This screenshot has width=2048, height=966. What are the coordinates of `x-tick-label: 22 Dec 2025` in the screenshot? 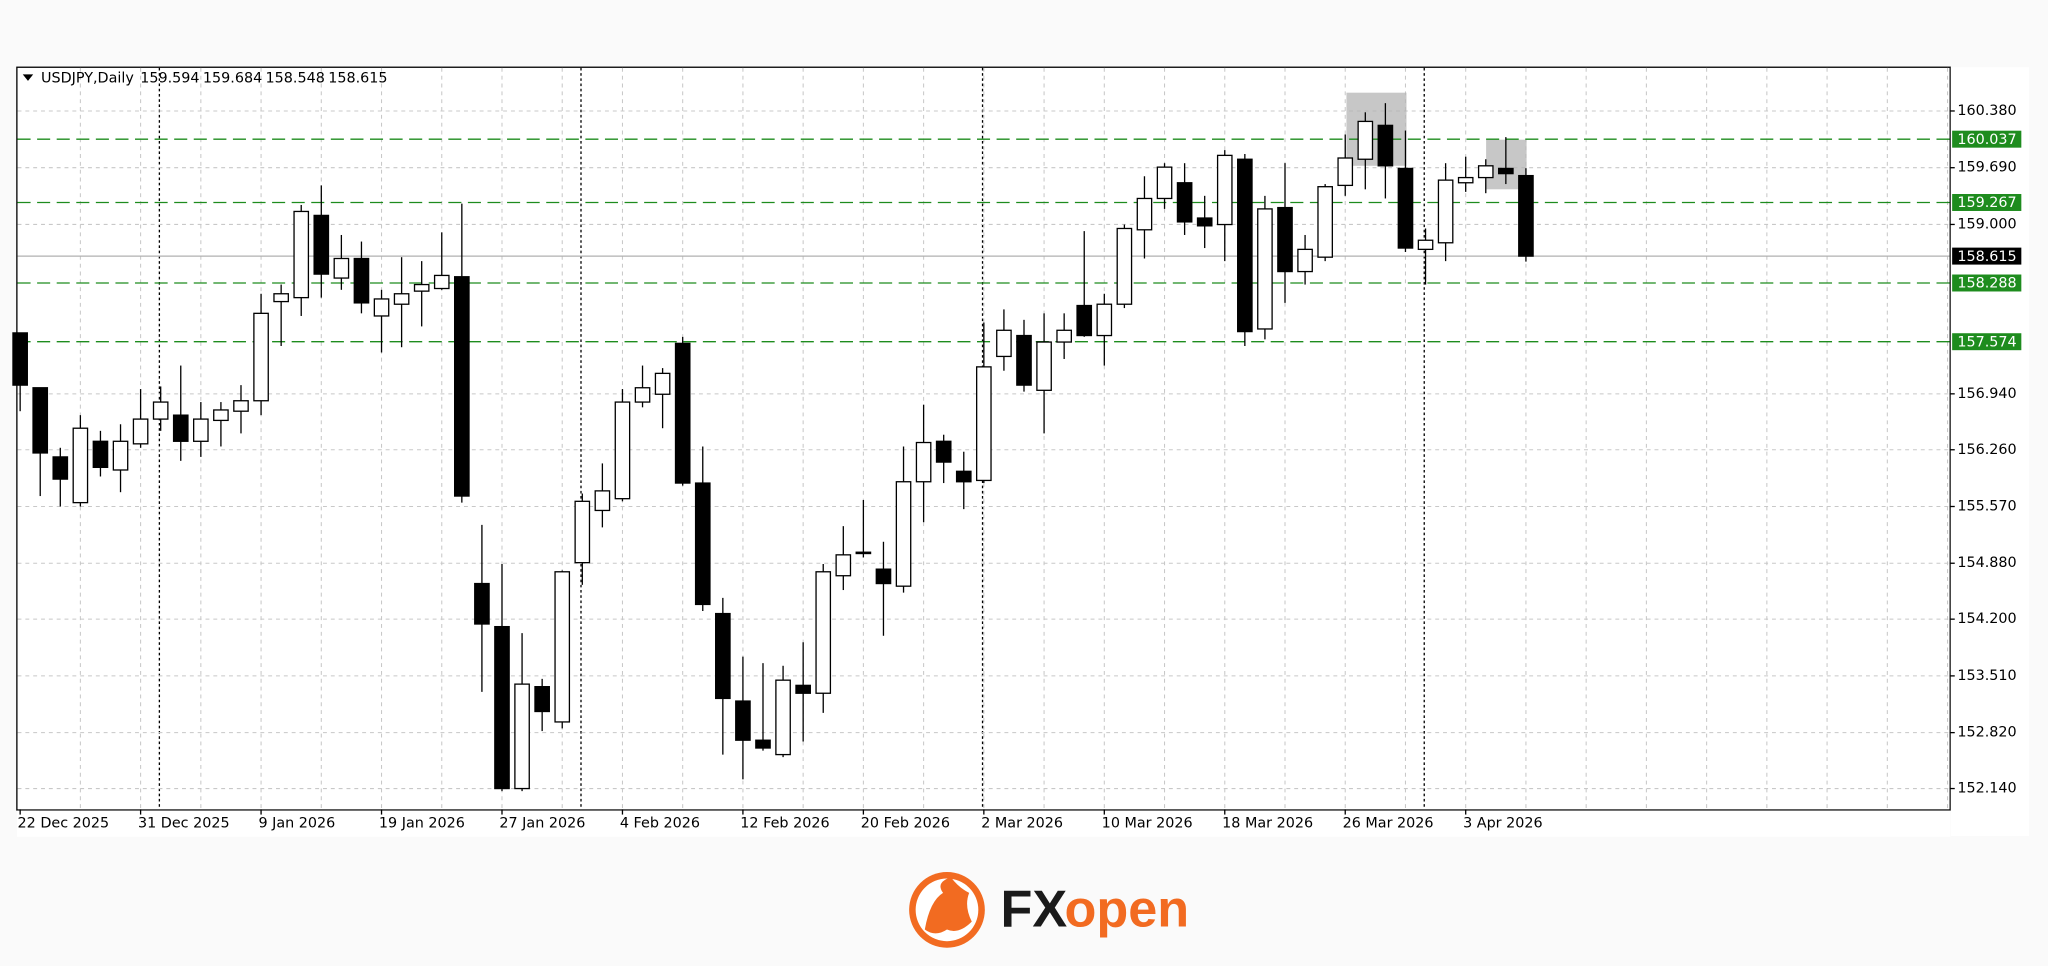 It's located at (64, 824).